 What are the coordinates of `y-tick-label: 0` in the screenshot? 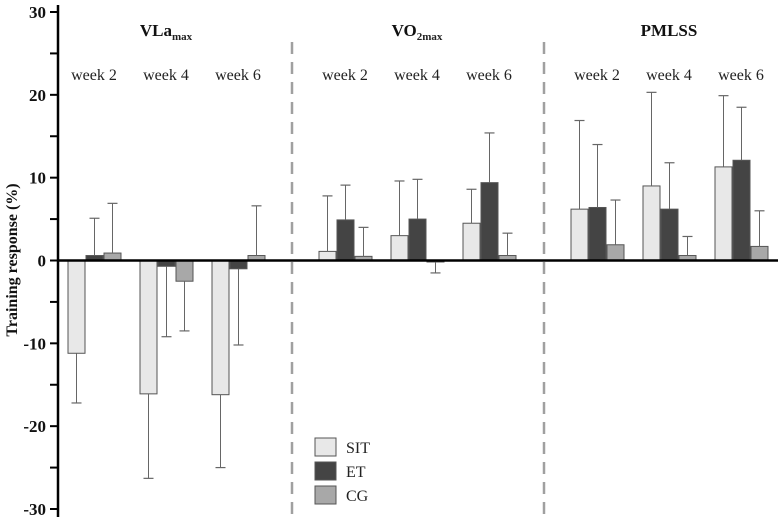 It's located at (42, 261).